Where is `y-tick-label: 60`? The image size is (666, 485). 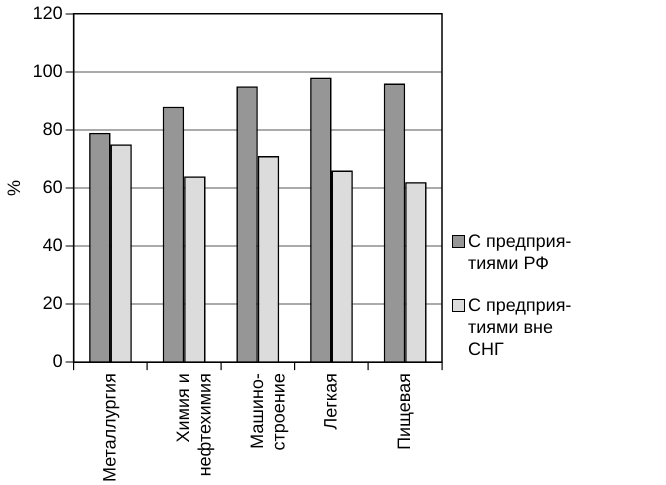
y-tick-label: 60 is located at coordinates (52, 186).